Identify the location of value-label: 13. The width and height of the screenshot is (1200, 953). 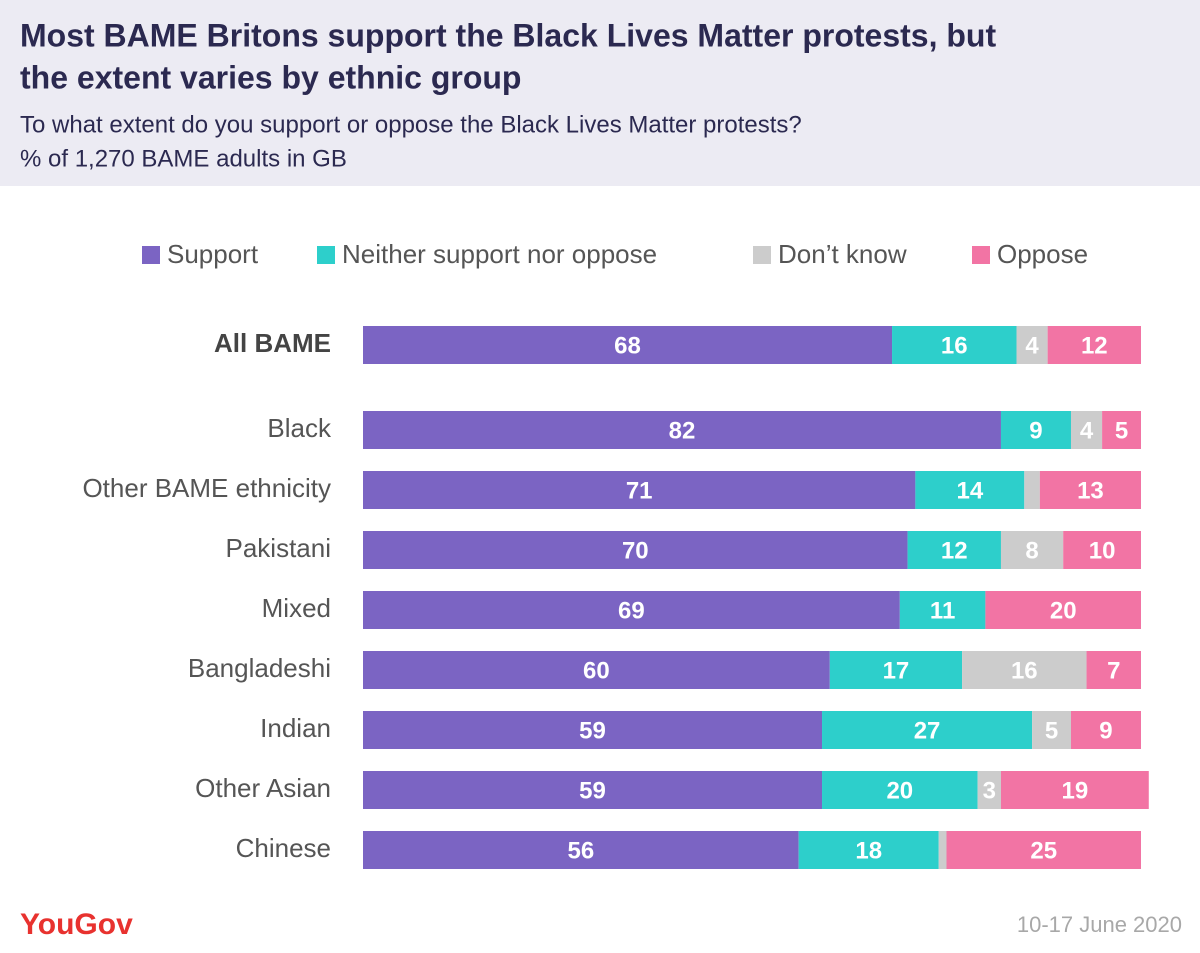
(1090, 490).